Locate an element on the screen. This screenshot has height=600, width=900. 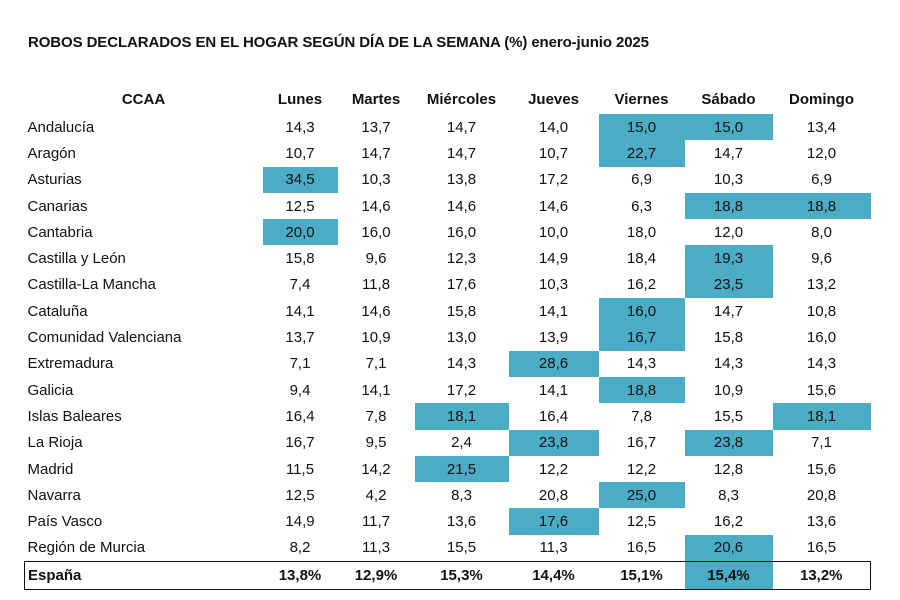
region-name: País Vasco is located at coordinates (65, 522).